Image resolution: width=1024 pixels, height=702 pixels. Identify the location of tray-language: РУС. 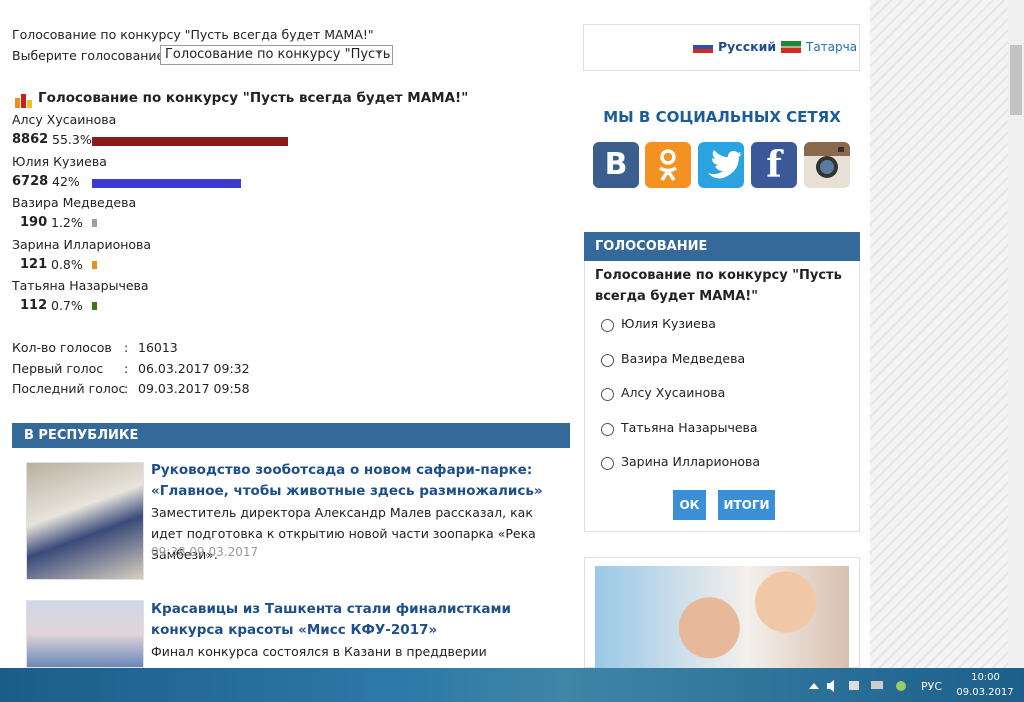
(932, 686).